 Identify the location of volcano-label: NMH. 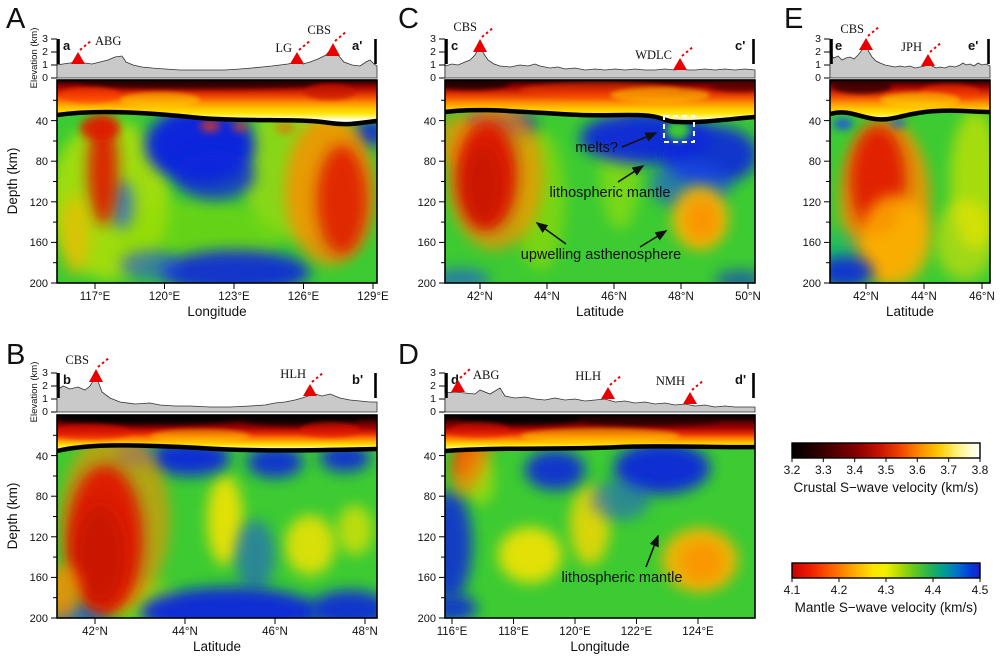
(670, 381).